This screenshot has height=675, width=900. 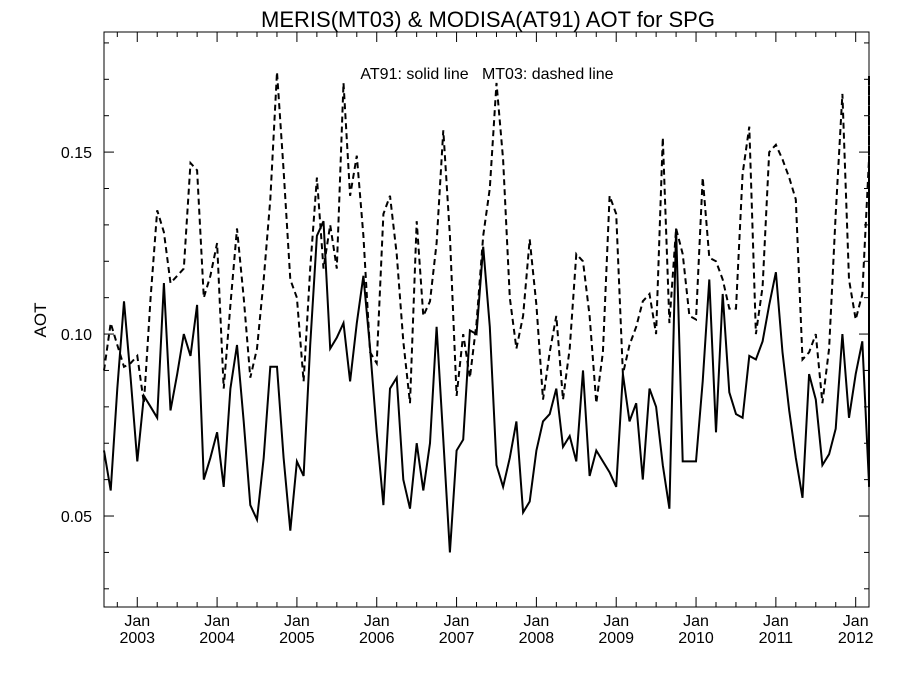 I want to click on line-style-annotation: AT91: solid line MT03: dashed line, so click(x=486, y=74).